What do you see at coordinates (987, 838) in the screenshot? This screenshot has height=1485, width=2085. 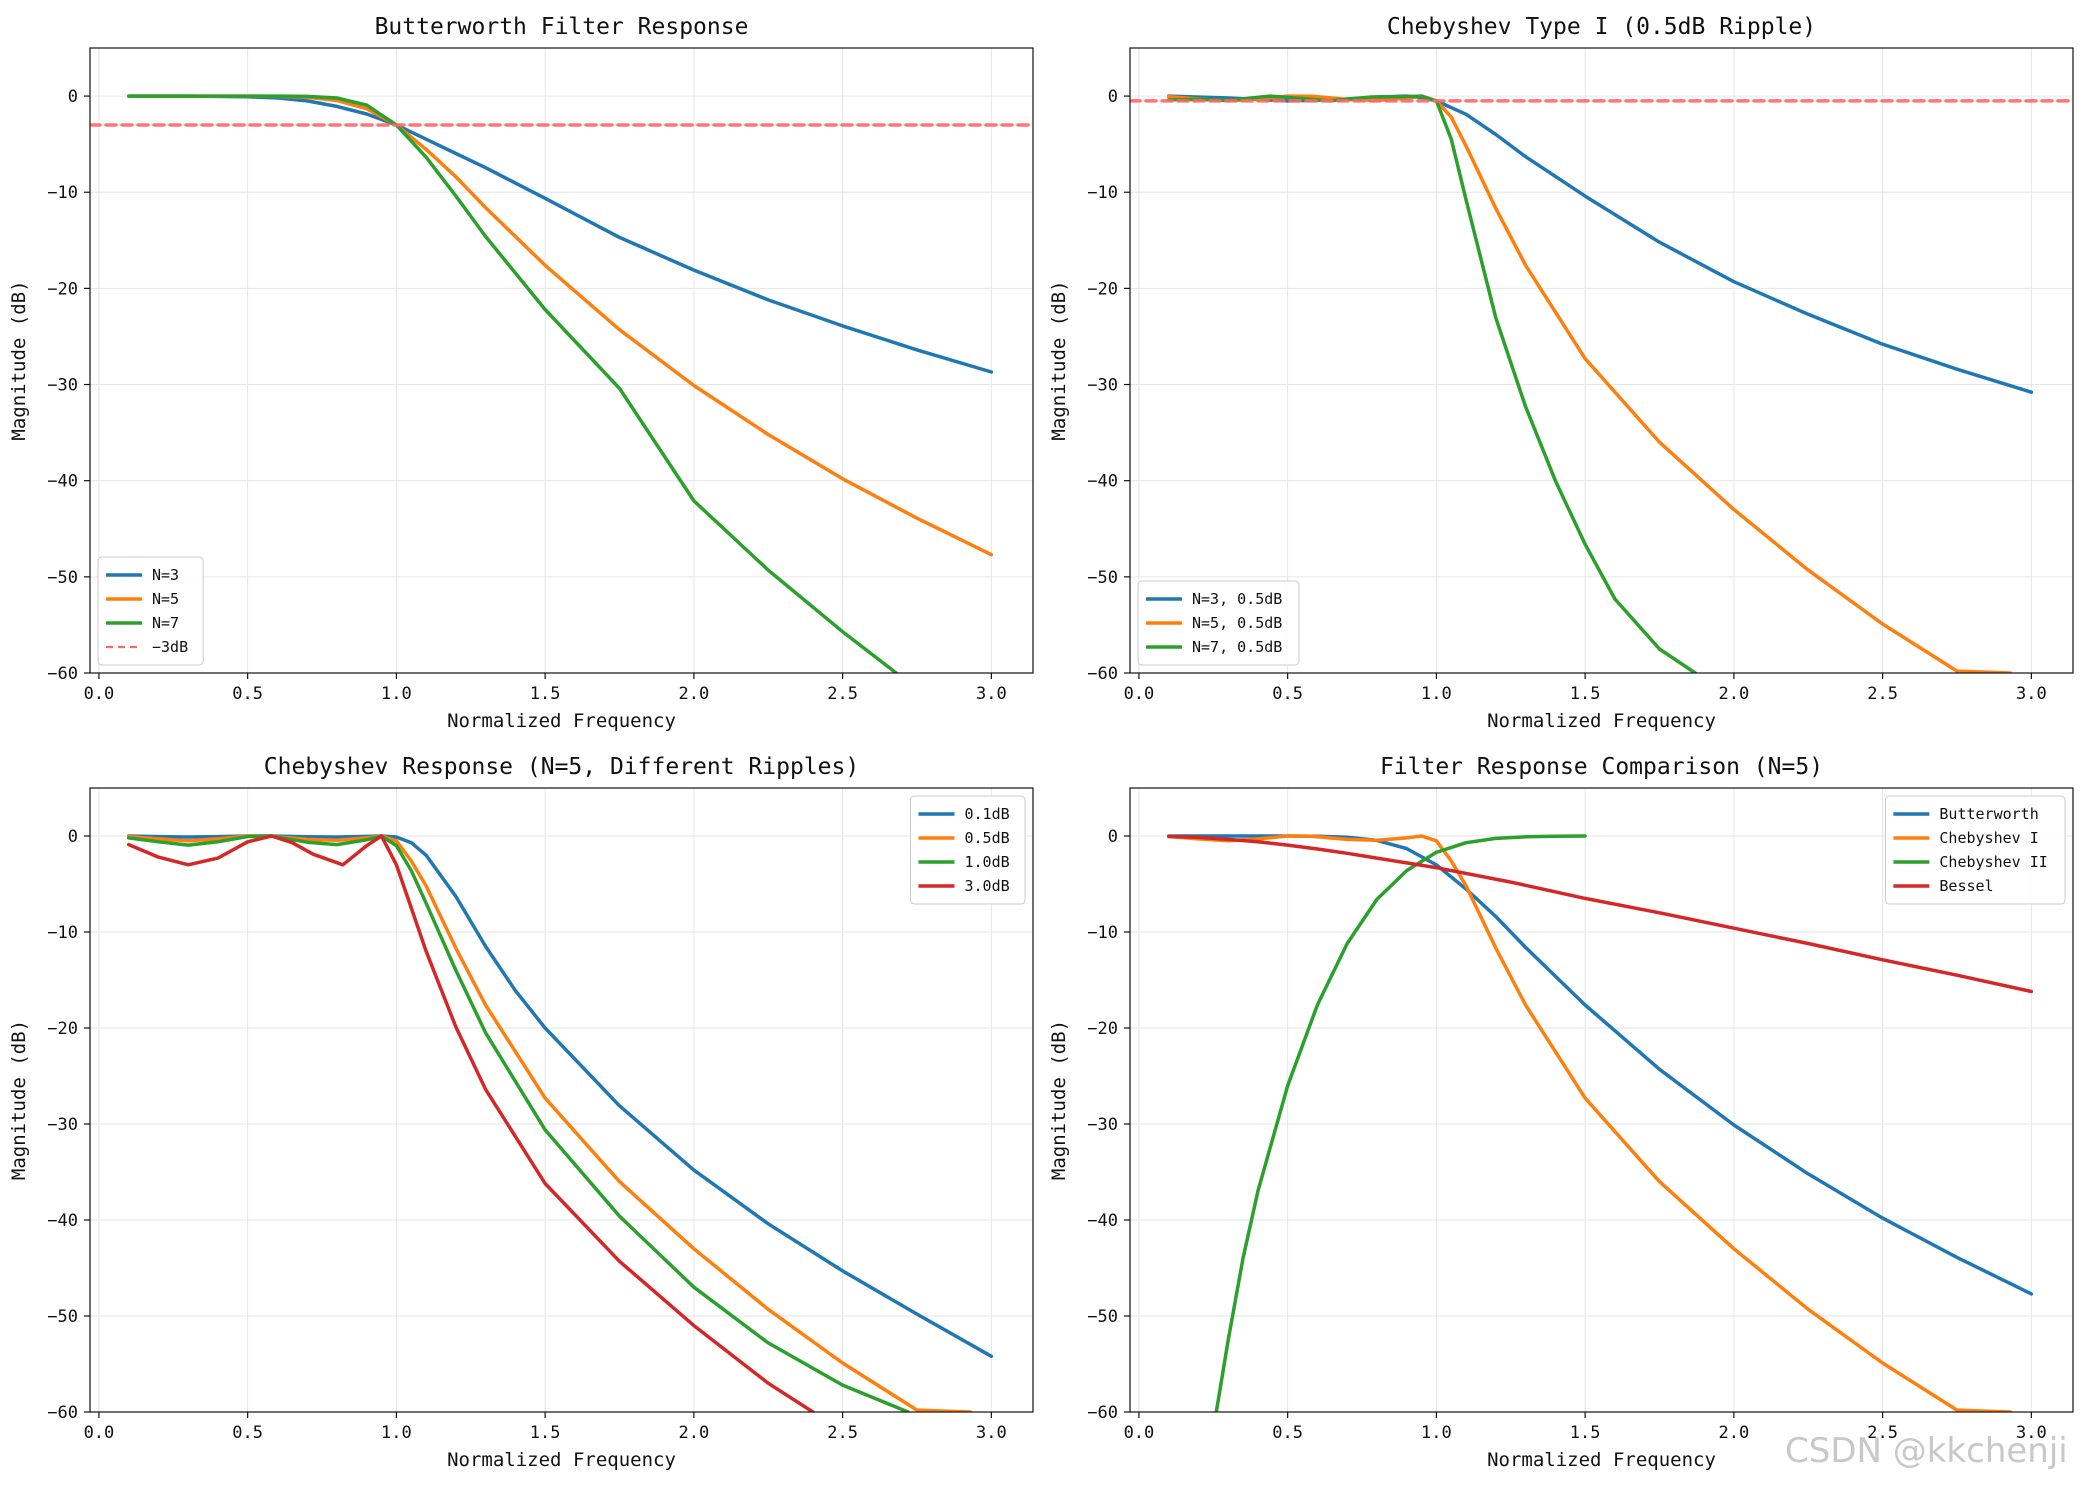 I see `legend-label: 0.5dB` at bounding box center [987, 838].